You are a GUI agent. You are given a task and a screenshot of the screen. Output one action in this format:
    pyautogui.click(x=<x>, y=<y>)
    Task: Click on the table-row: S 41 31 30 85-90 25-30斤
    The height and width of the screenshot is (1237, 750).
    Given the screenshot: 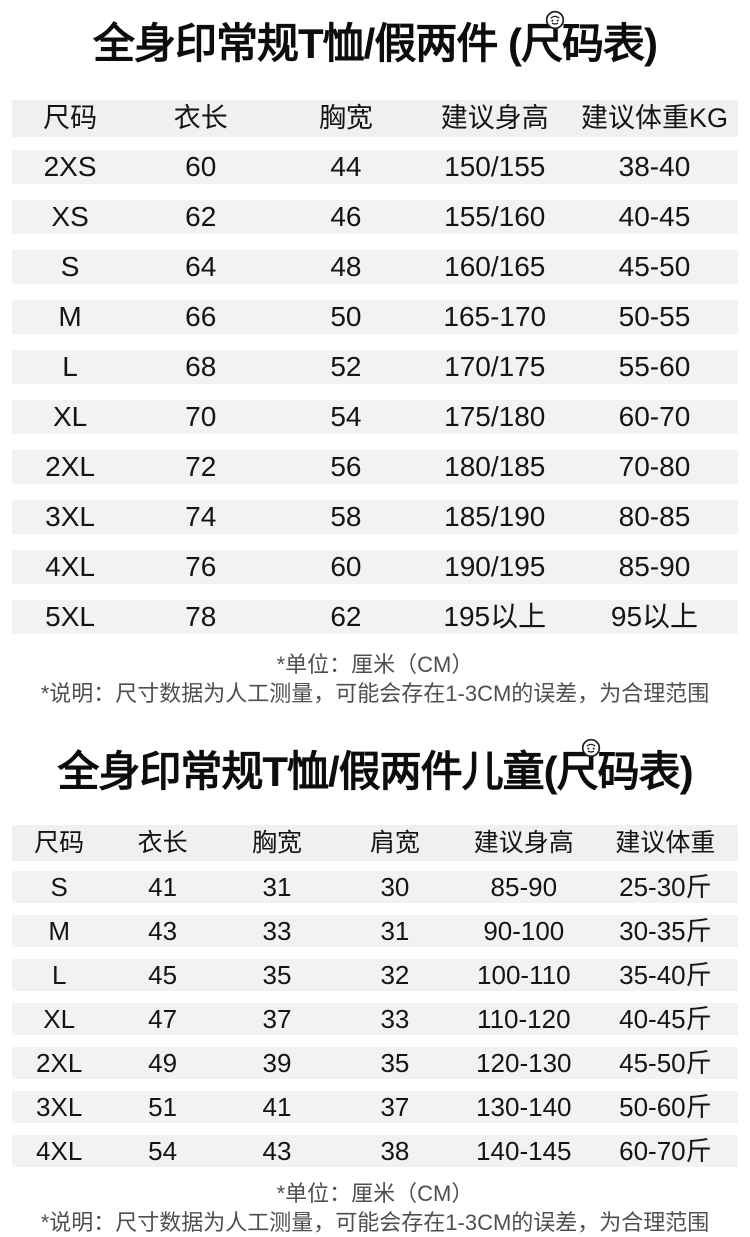 What is the action you would take?
    pyautogui.click(x=375, y=887)
    